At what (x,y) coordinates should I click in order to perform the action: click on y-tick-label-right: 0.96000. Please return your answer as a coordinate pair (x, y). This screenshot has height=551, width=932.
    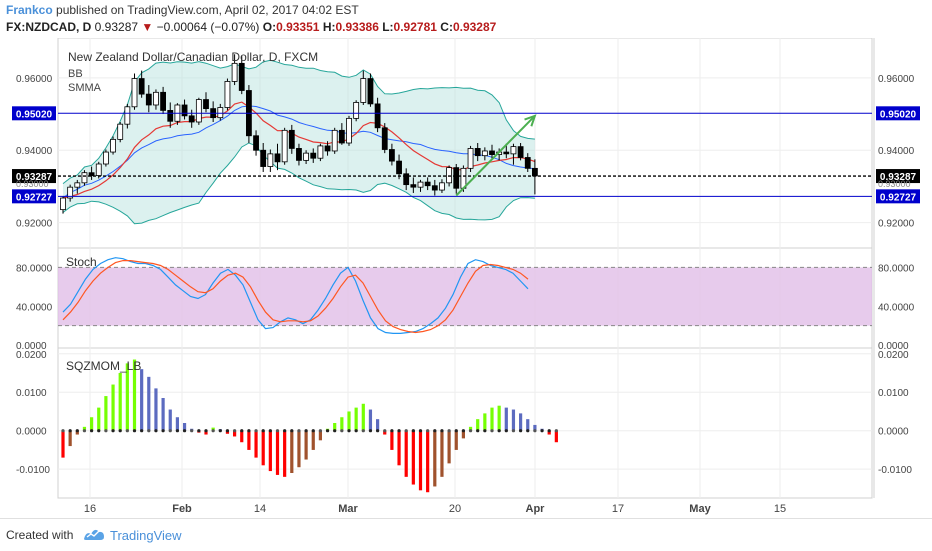
    Looking at the image, I should click on (896, 79).